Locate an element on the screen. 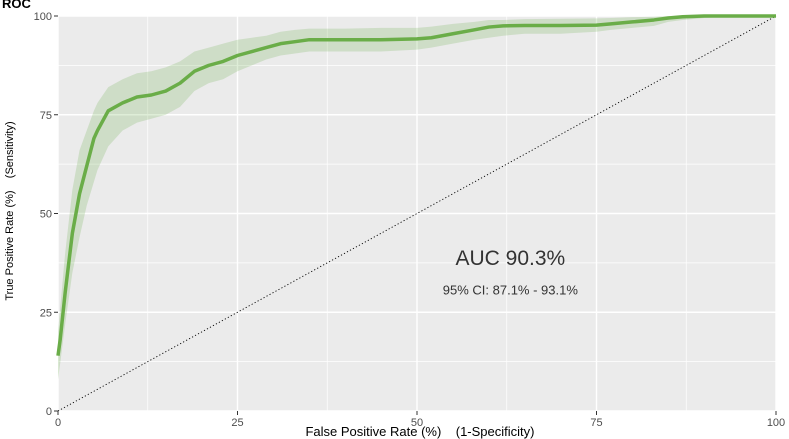 The height and width of the screenshot is (439, 789). y-tick-label: 100 is located at coordinates (43, 17).